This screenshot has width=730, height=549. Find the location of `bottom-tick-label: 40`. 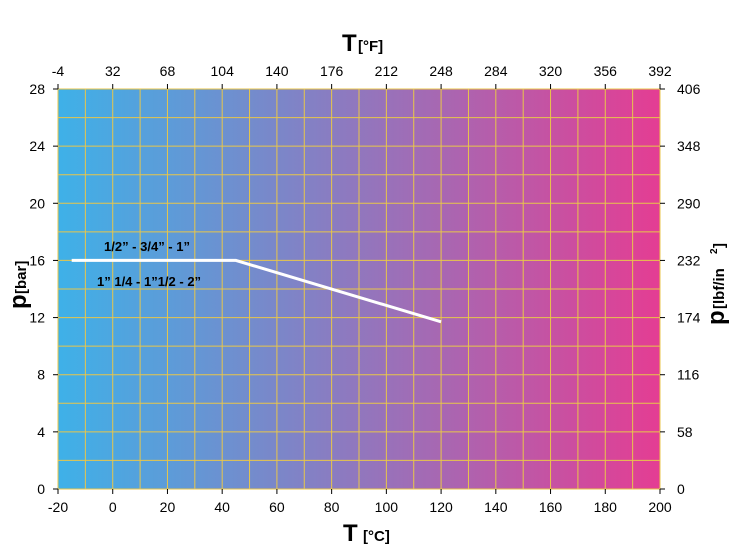

bottom-tick-label: 40 is located at coordinates (222, 507).